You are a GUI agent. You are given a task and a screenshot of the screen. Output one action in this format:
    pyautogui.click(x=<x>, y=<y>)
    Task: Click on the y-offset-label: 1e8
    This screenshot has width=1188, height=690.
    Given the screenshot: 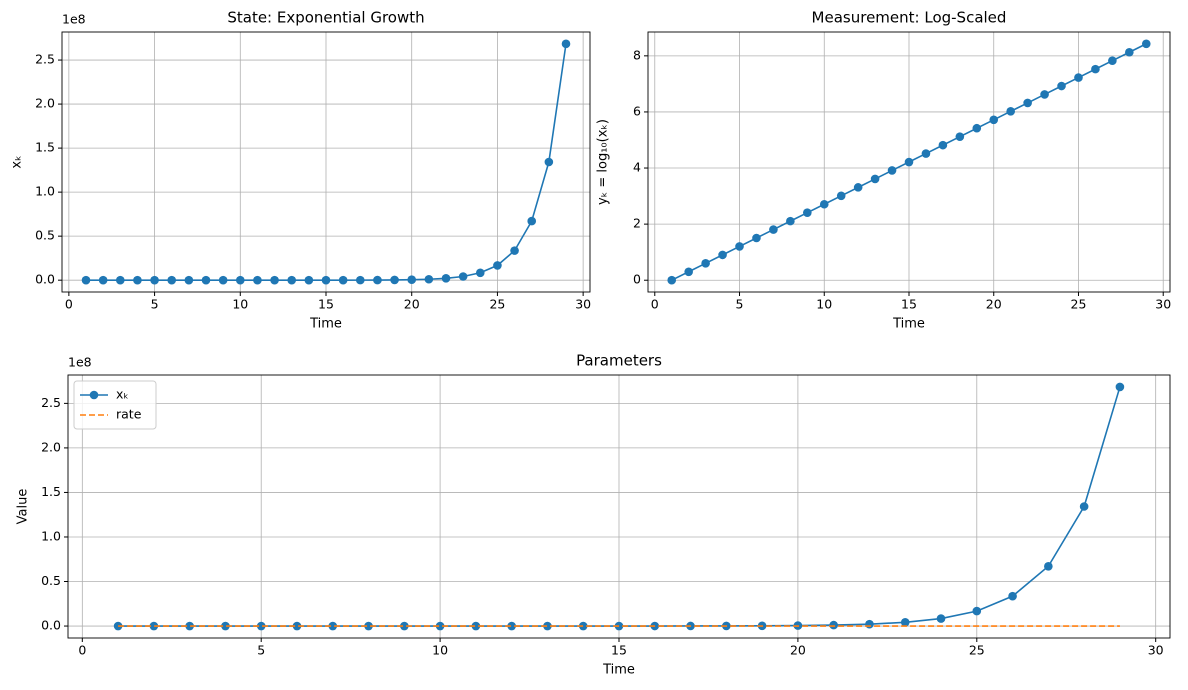 What is the action you would take?
    pyautogui.click(x=80, y=362)
    